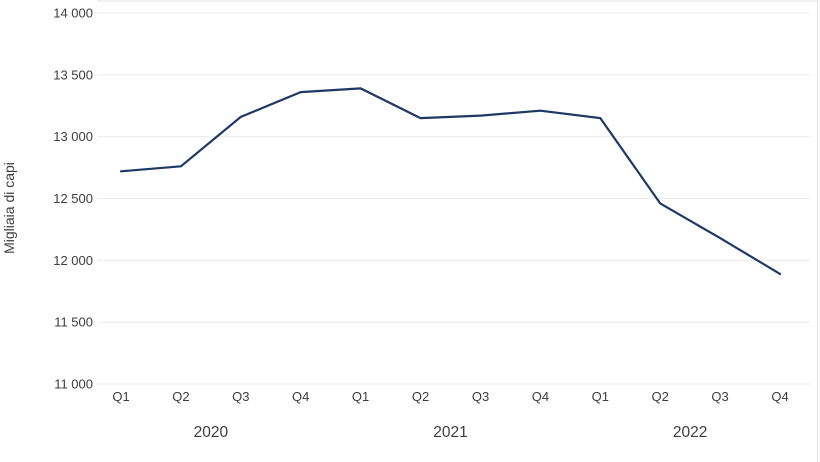 The image size is (820, 462). What do you see at coordinates (73, 74) in the screenshot?
I see `y-tick-label: 13 500` at bounding box center [73, 74].